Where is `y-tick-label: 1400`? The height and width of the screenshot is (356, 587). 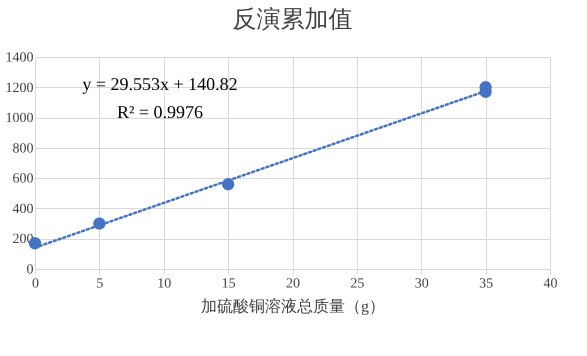
y-tick-label: 1400 is located at coordinates (20, 58).